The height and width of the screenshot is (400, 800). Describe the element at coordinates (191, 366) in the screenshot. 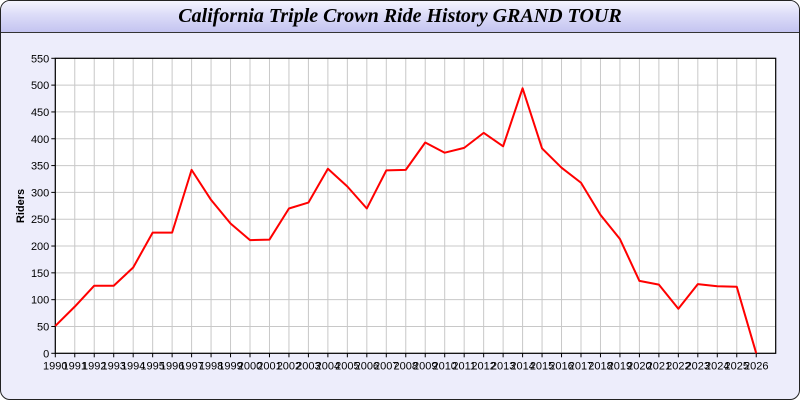

I see `x-tick-label: 1997` at that location.